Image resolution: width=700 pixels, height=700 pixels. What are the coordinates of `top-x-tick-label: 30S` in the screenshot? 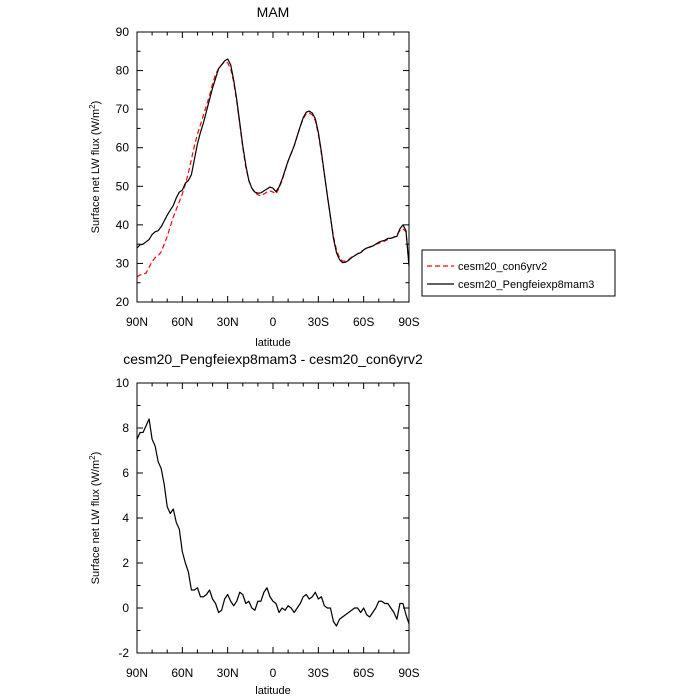 It's located at (318, 322).